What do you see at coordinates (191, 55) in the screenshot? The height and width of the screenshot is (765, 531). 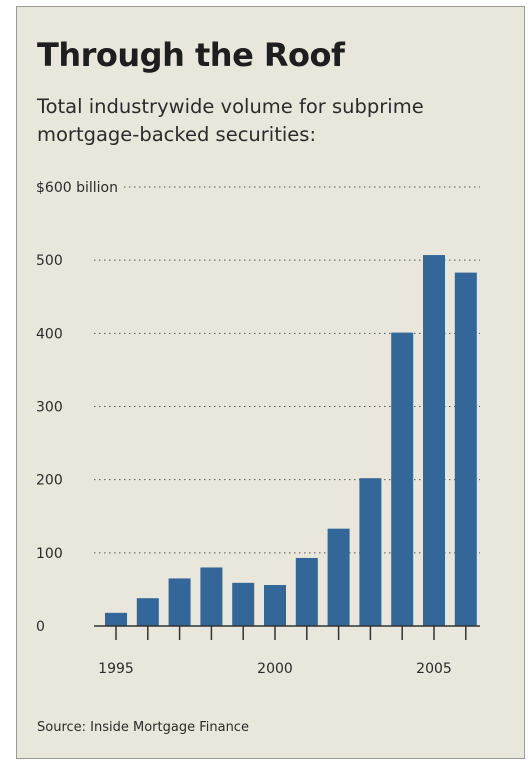 I see `chart-title: Through the Roof` at bounding box center [191, 55].